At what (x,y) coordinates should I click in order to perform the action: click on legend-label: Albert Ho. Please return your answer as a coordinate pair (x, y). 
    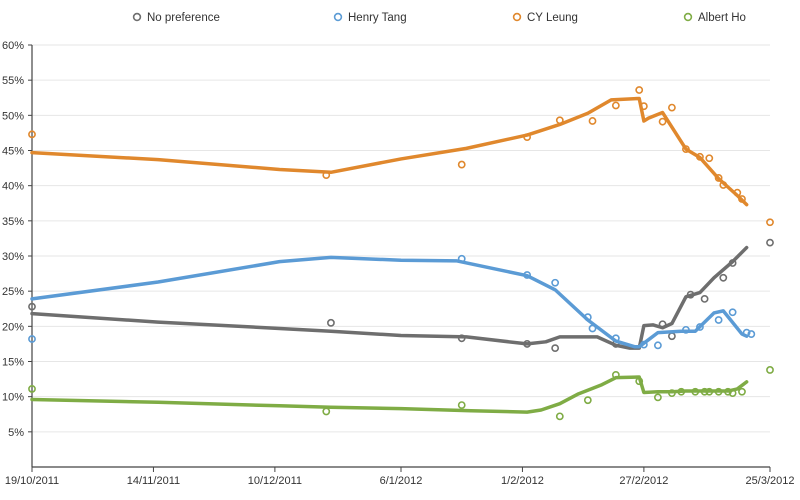
    Looking at the image, I should click on (722, 18).